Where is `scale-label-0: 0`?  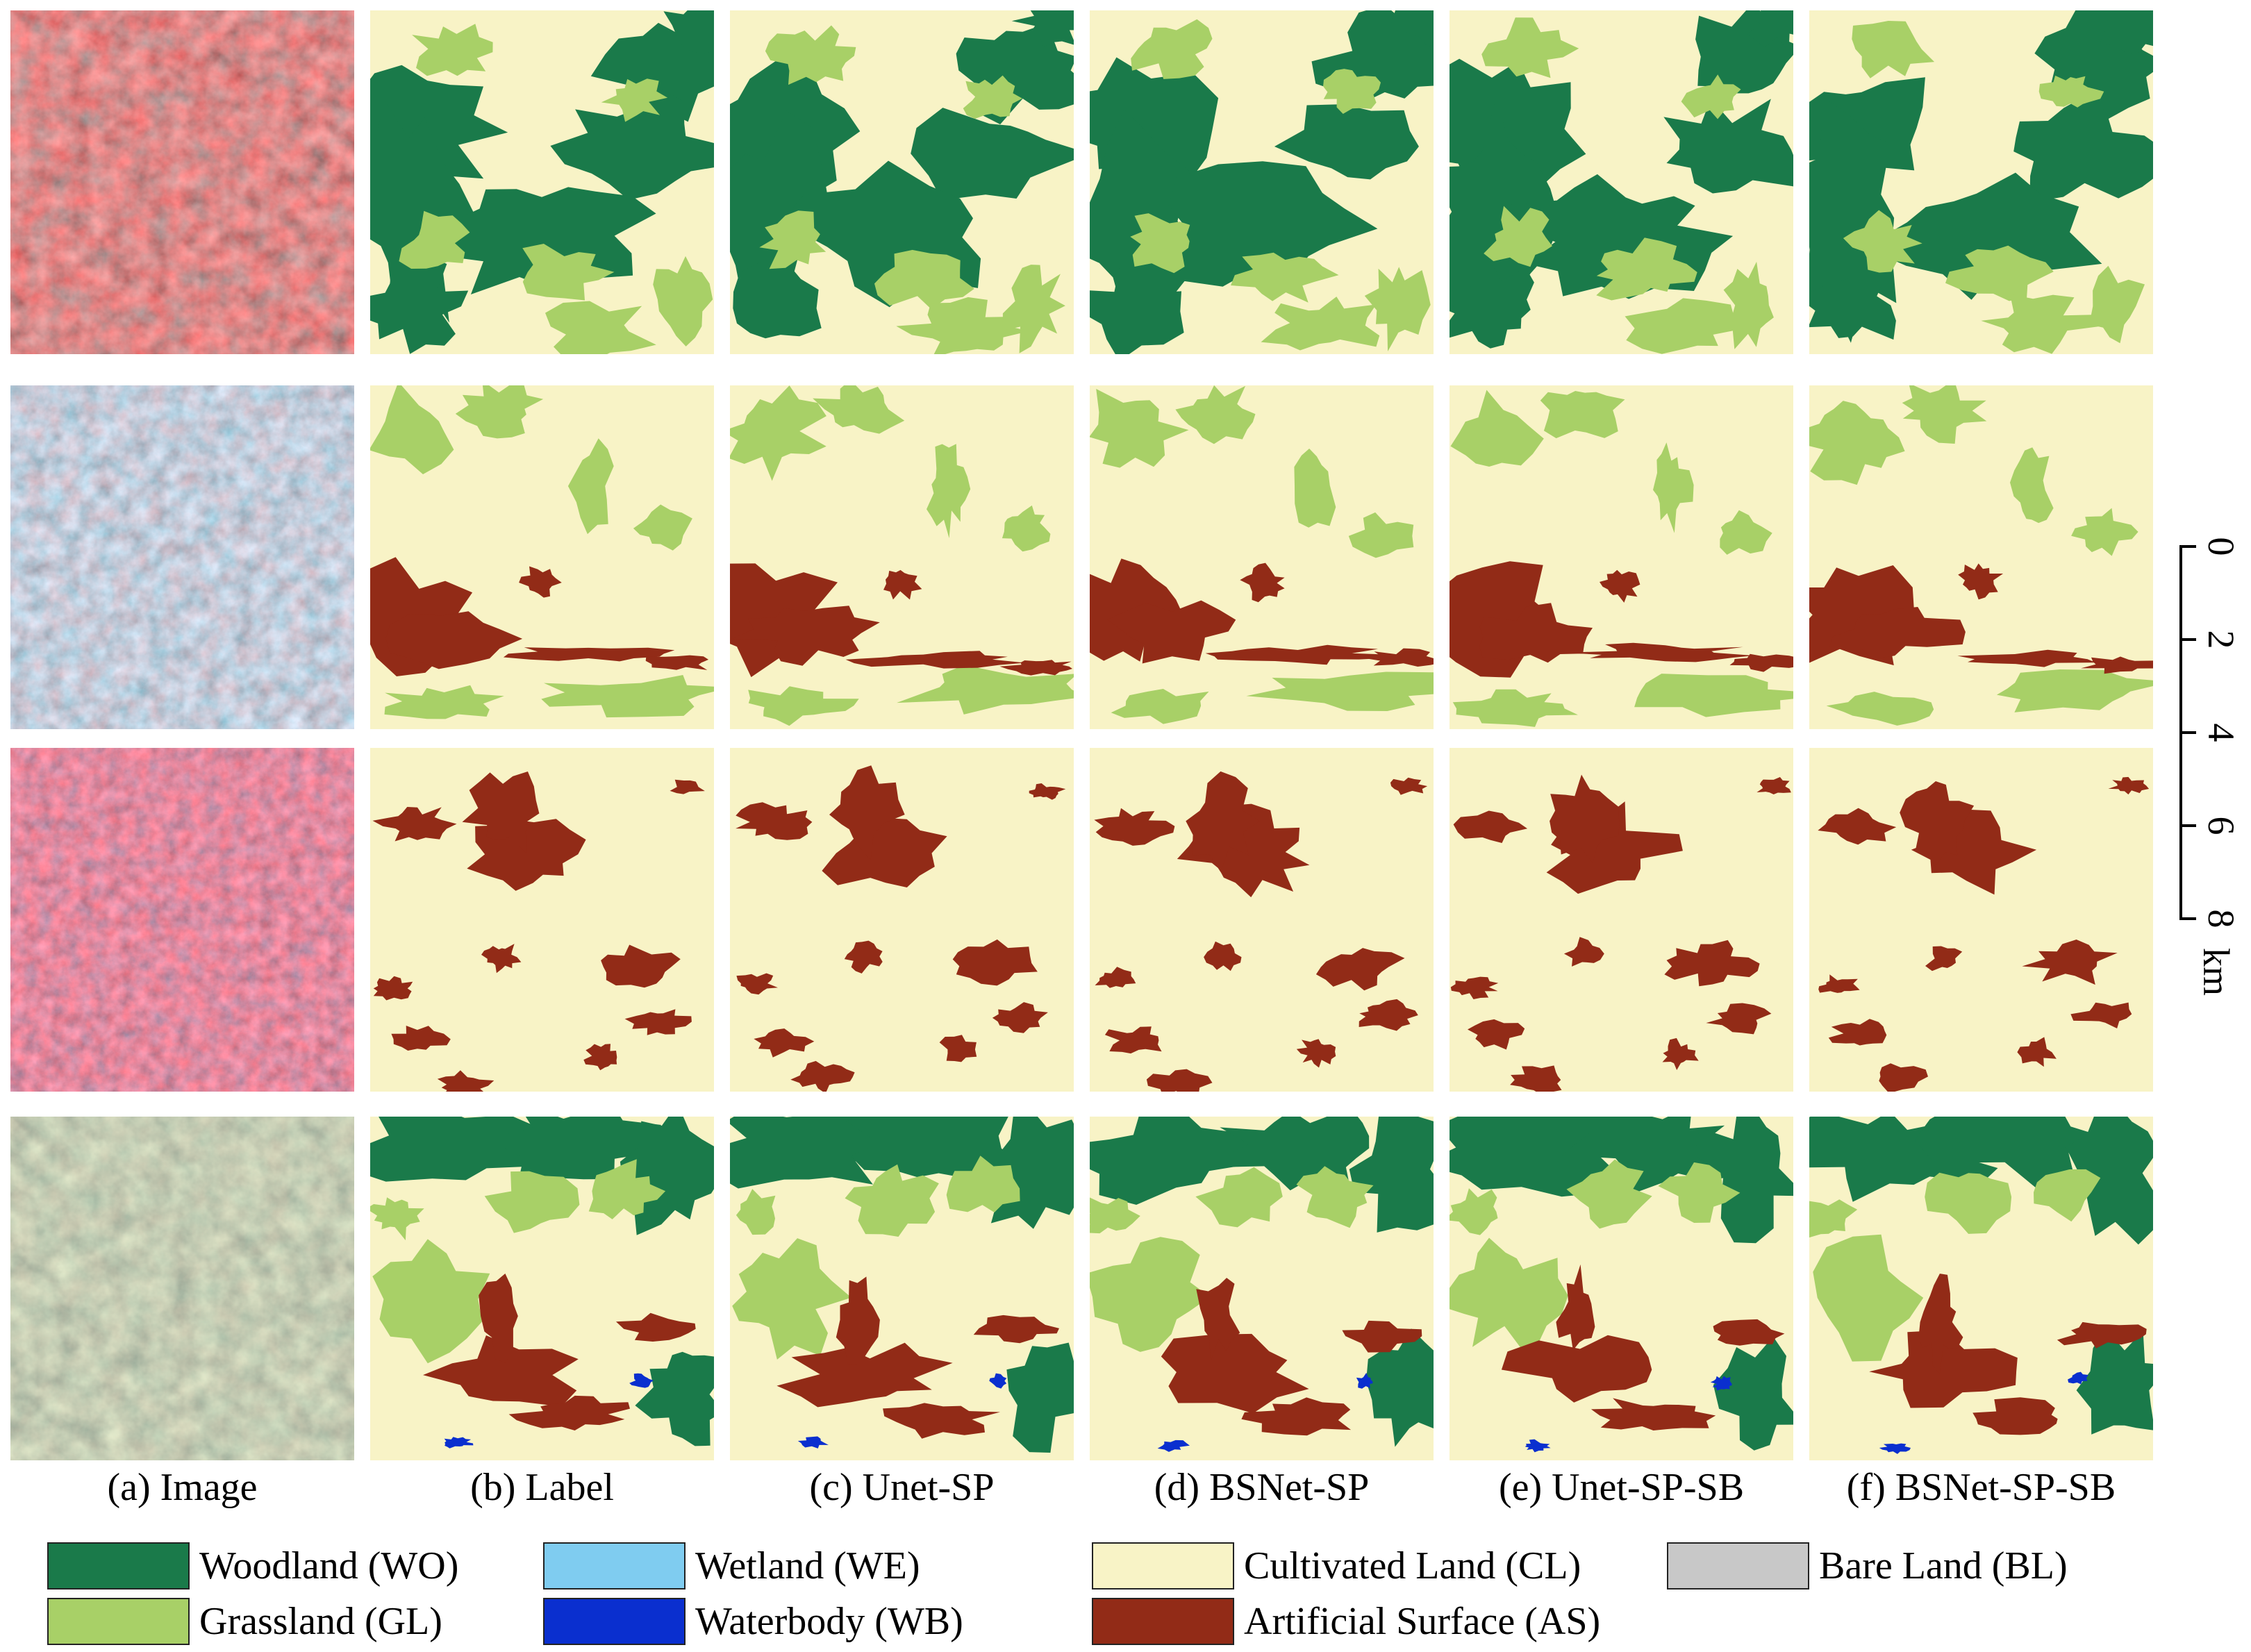 scale-label-0: 0 is located at coordinates (2221, 547).